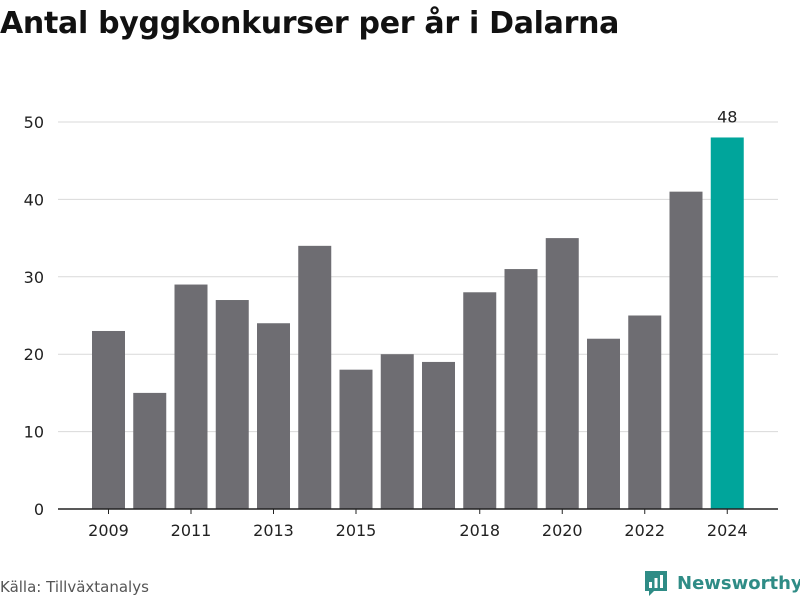 This screenshot has height=600, width=800. What do you see at coordinates (74, 587) in the screenshot?
I see `source-note: Källa: Tillväxtanalys` at bounding box center [74, 587].